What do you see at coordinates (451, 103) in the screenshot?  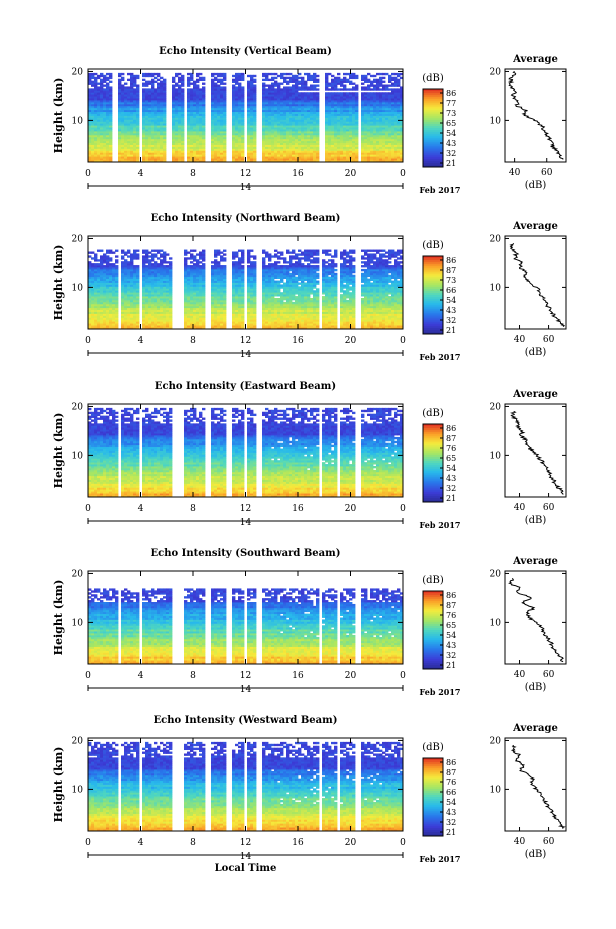 I see `colorbar-tick-label: 77` at bounding box center [451, 103].